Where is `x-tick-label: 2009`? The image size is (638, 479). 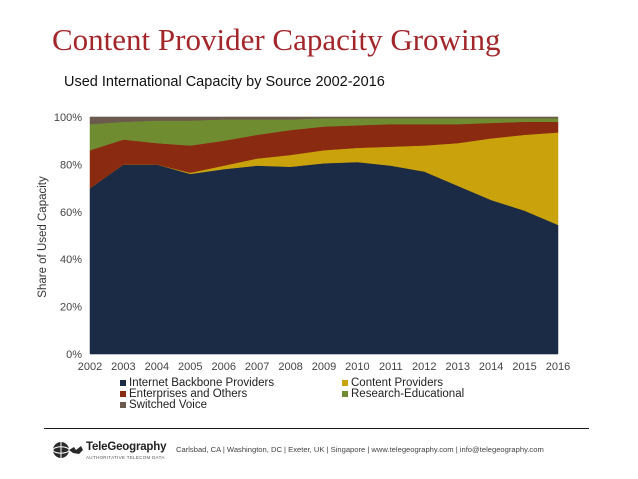 x-tick-label: 2009 is located at coordinates (324, 367).